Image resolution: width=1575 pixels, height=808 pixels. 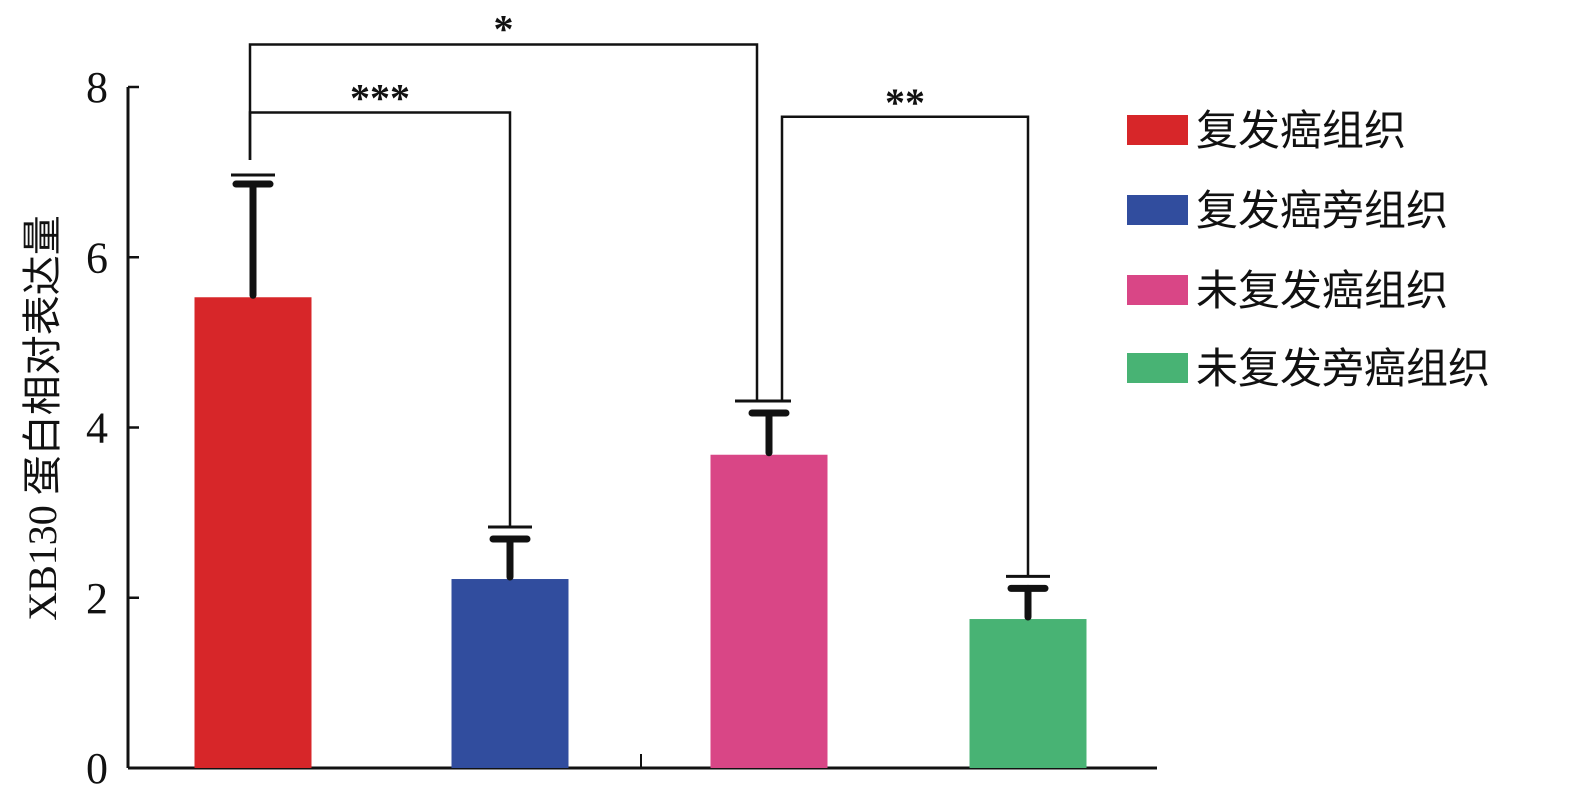 I want to click on y-tick-label: 2, so click(x=97, y=598).